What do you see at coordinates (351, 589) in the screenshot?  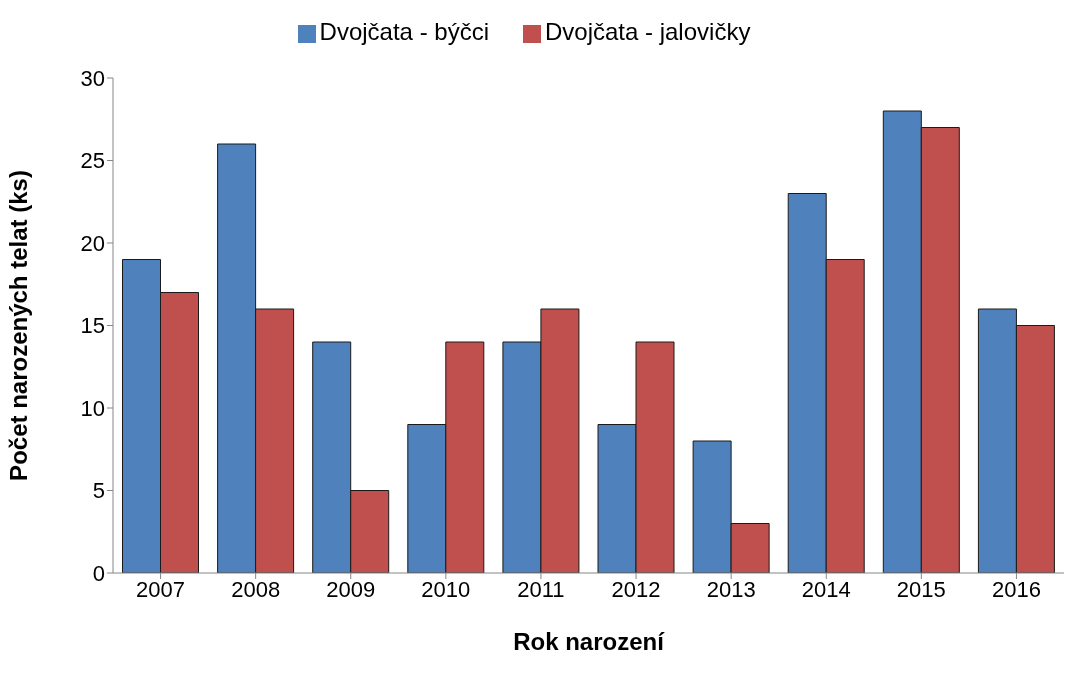 I see `x-tick-label: 2009` at bounding box center [351, 589].